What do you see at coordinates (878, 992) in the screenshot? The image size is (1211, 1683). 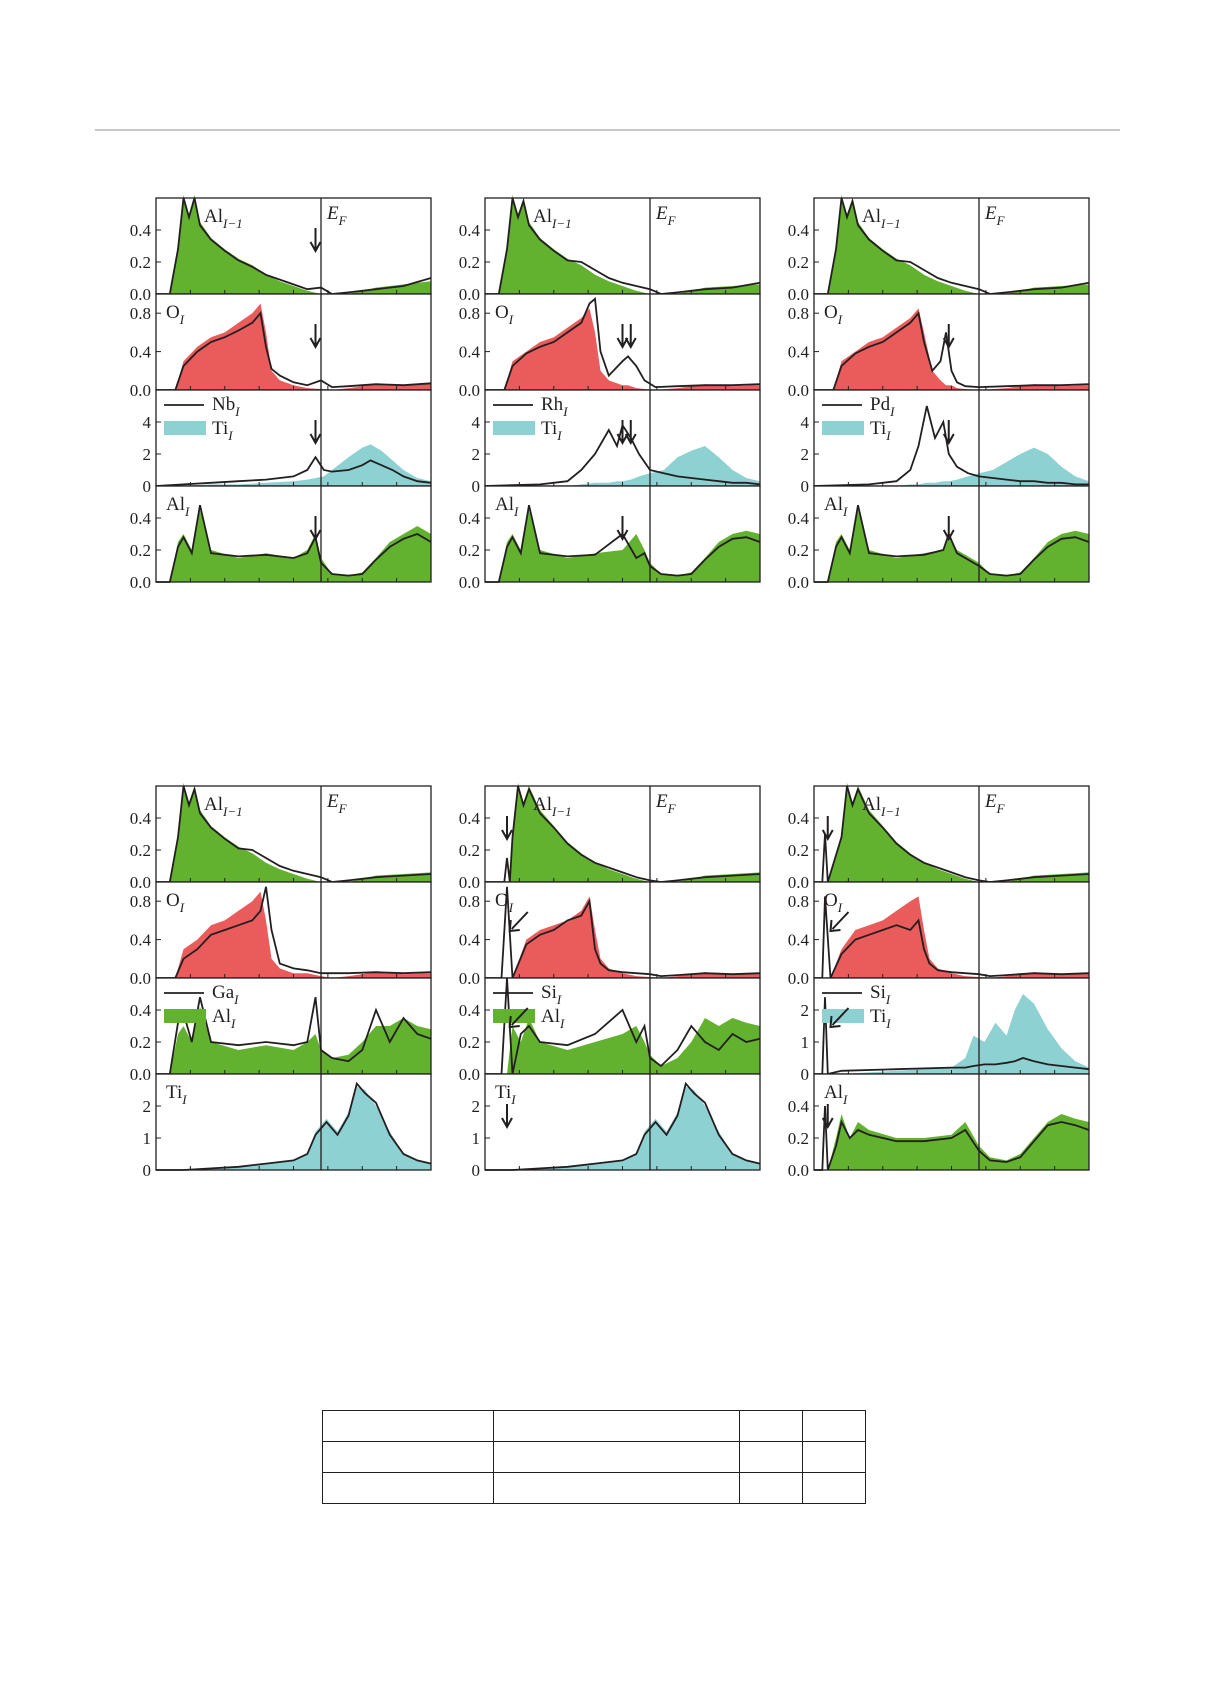 I see `legend-label-base: Si` at bounding box center [878, 992].